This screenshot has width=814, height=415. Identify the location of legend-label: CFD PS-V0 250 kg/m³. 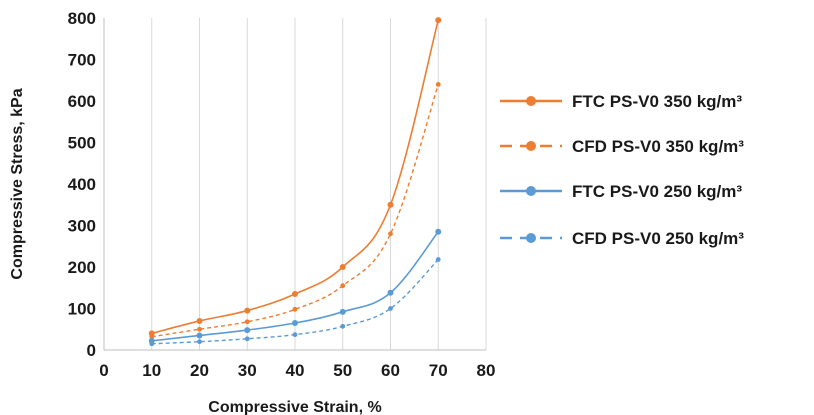
(658, 238).